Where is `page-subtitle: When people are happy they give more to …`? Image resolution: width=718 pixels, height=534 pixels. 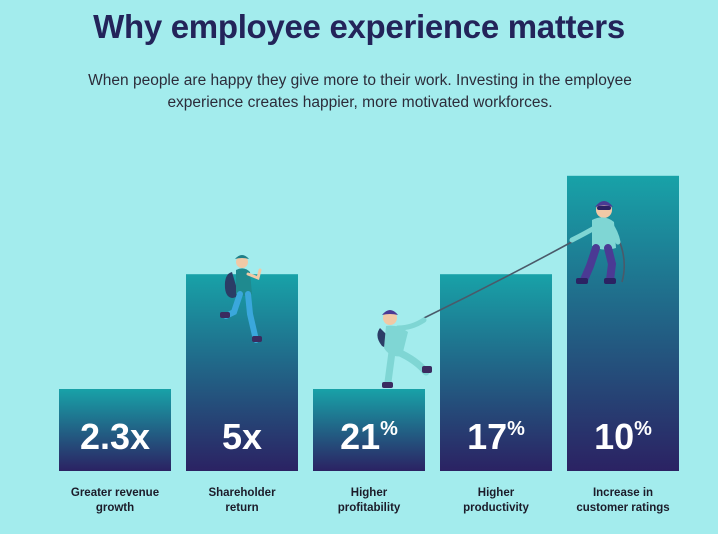 page-subtitle: When people are happy they give more to … is located at coordinates (360, 92).